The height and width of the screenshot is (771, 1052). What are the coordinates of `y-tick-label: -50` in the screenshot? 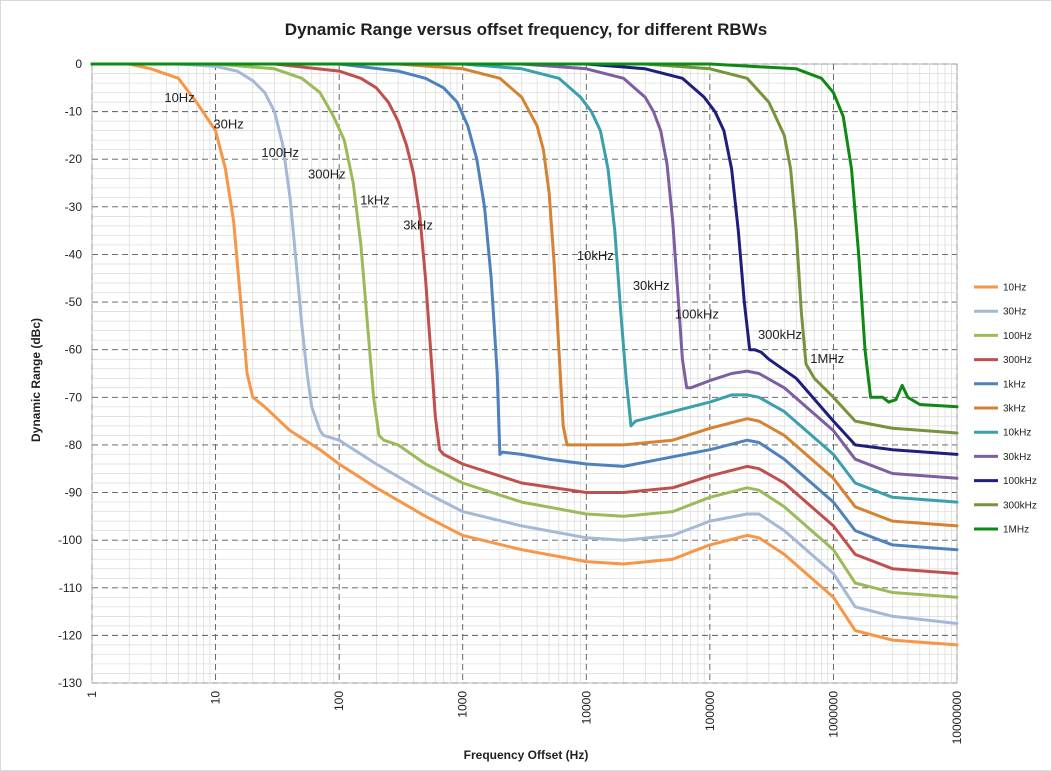 It's located at (74, 302).